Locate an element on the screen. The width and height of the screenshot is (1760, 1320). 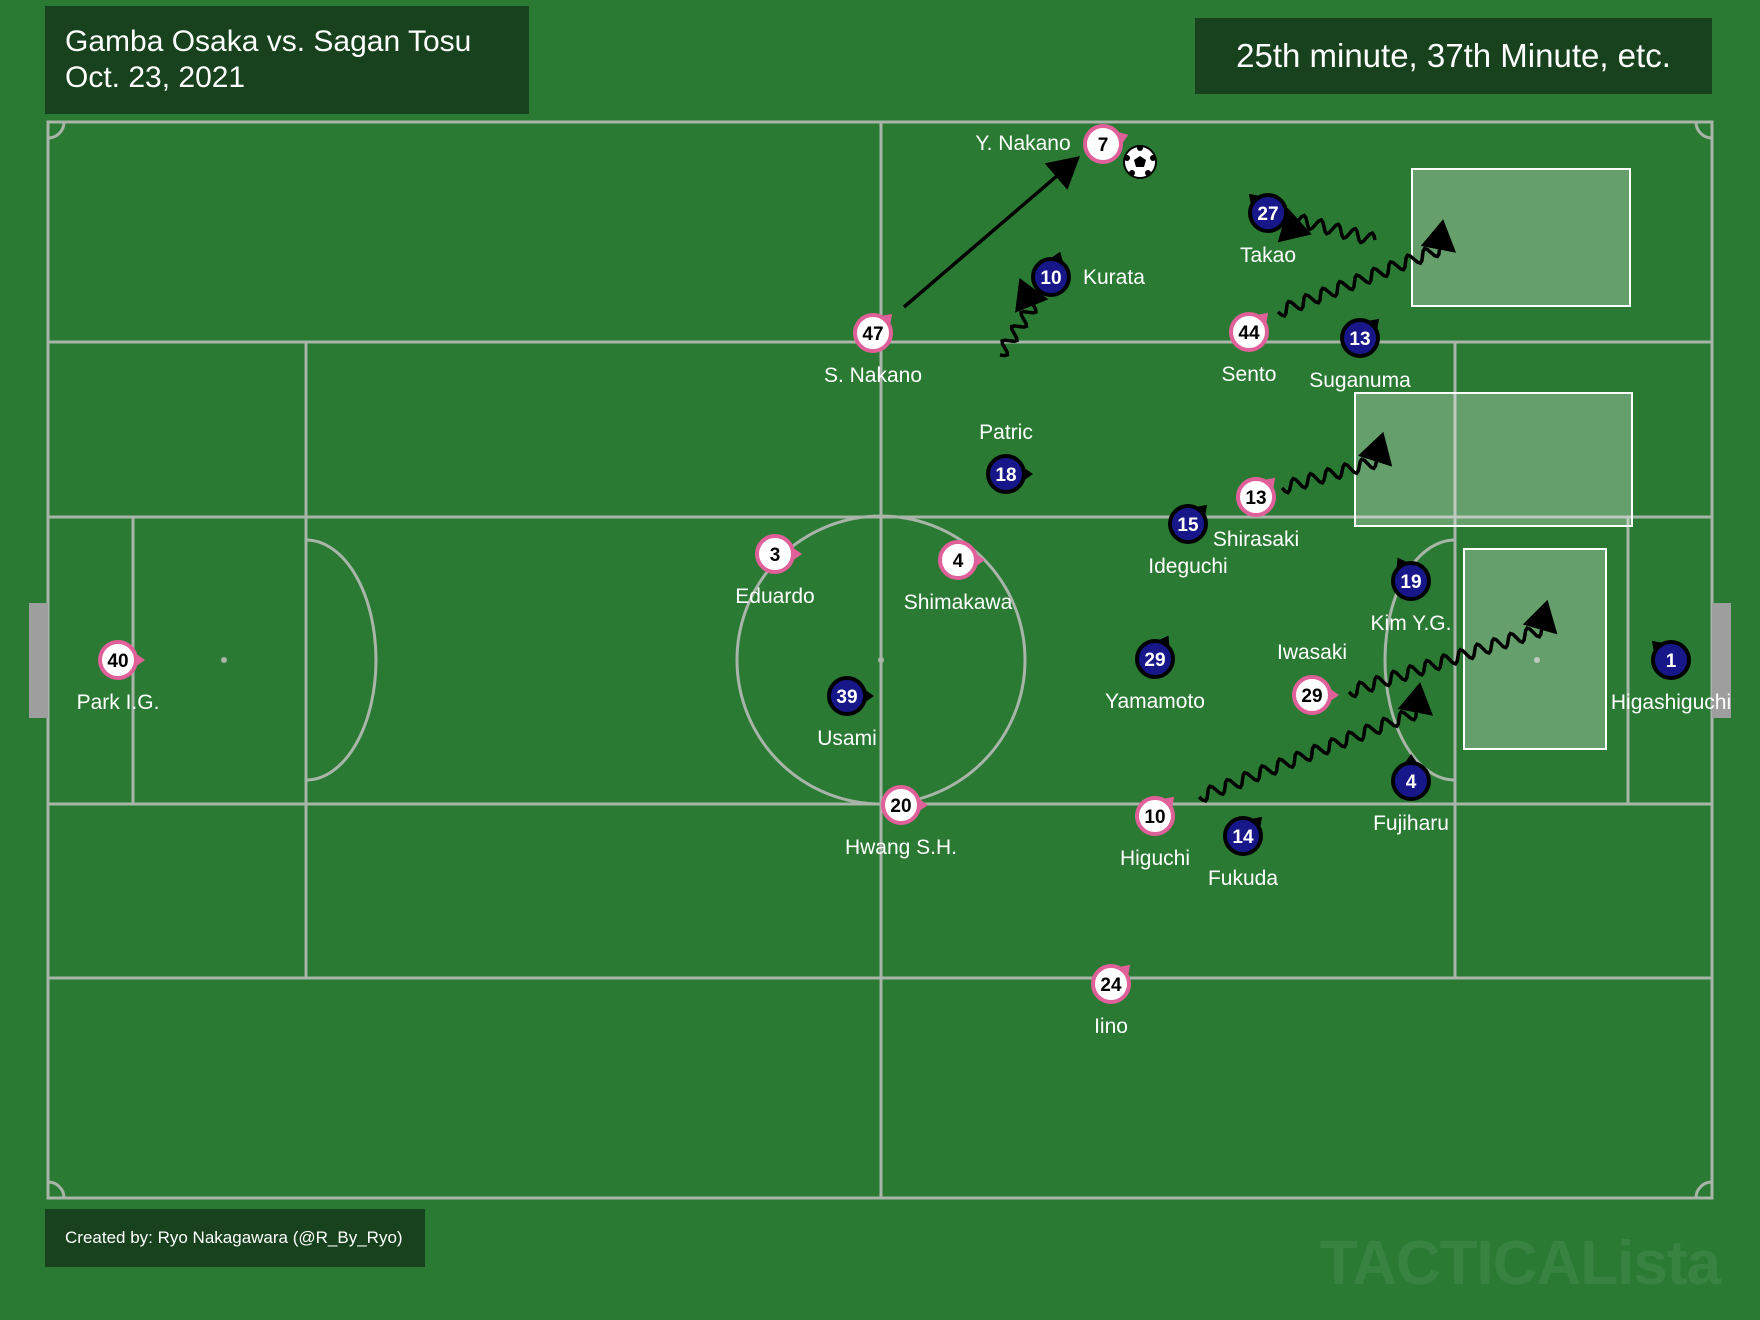
home-player-y-nakano: 7 Y. Nakano is located at coordinates (1052, 144).